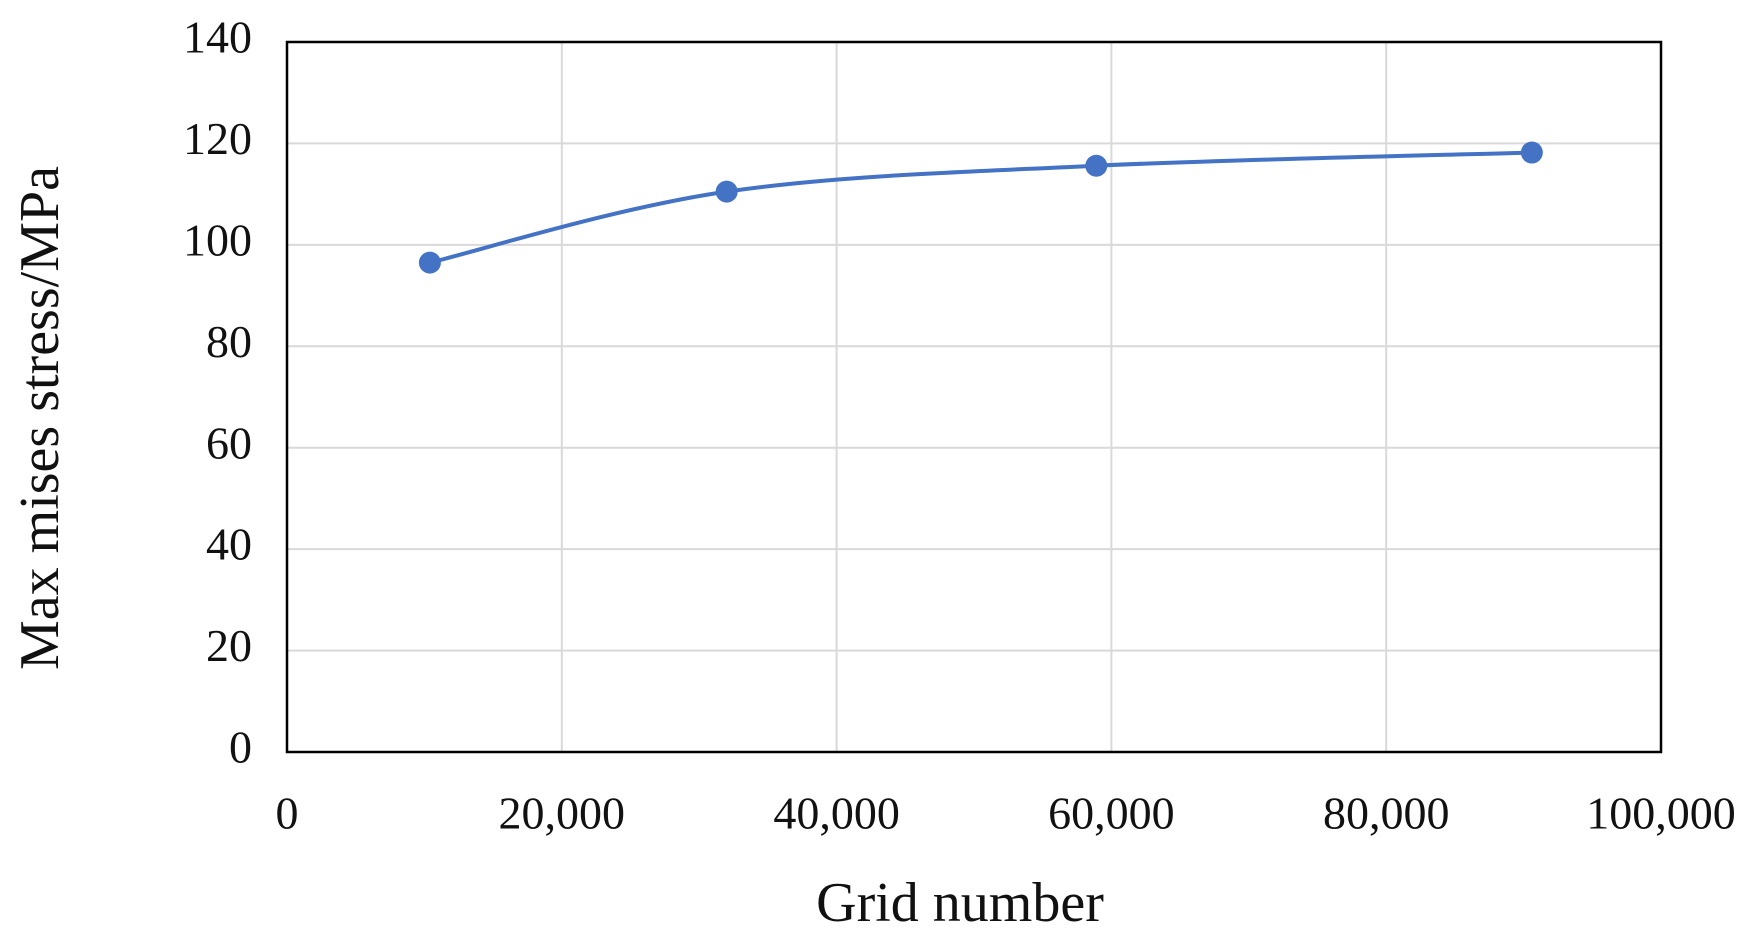 The width and height of the screenshot is (1746, 944). Describe the element at coordinates (229, 645) in the screenshot. I see `y-tick-label: 20` at that location.